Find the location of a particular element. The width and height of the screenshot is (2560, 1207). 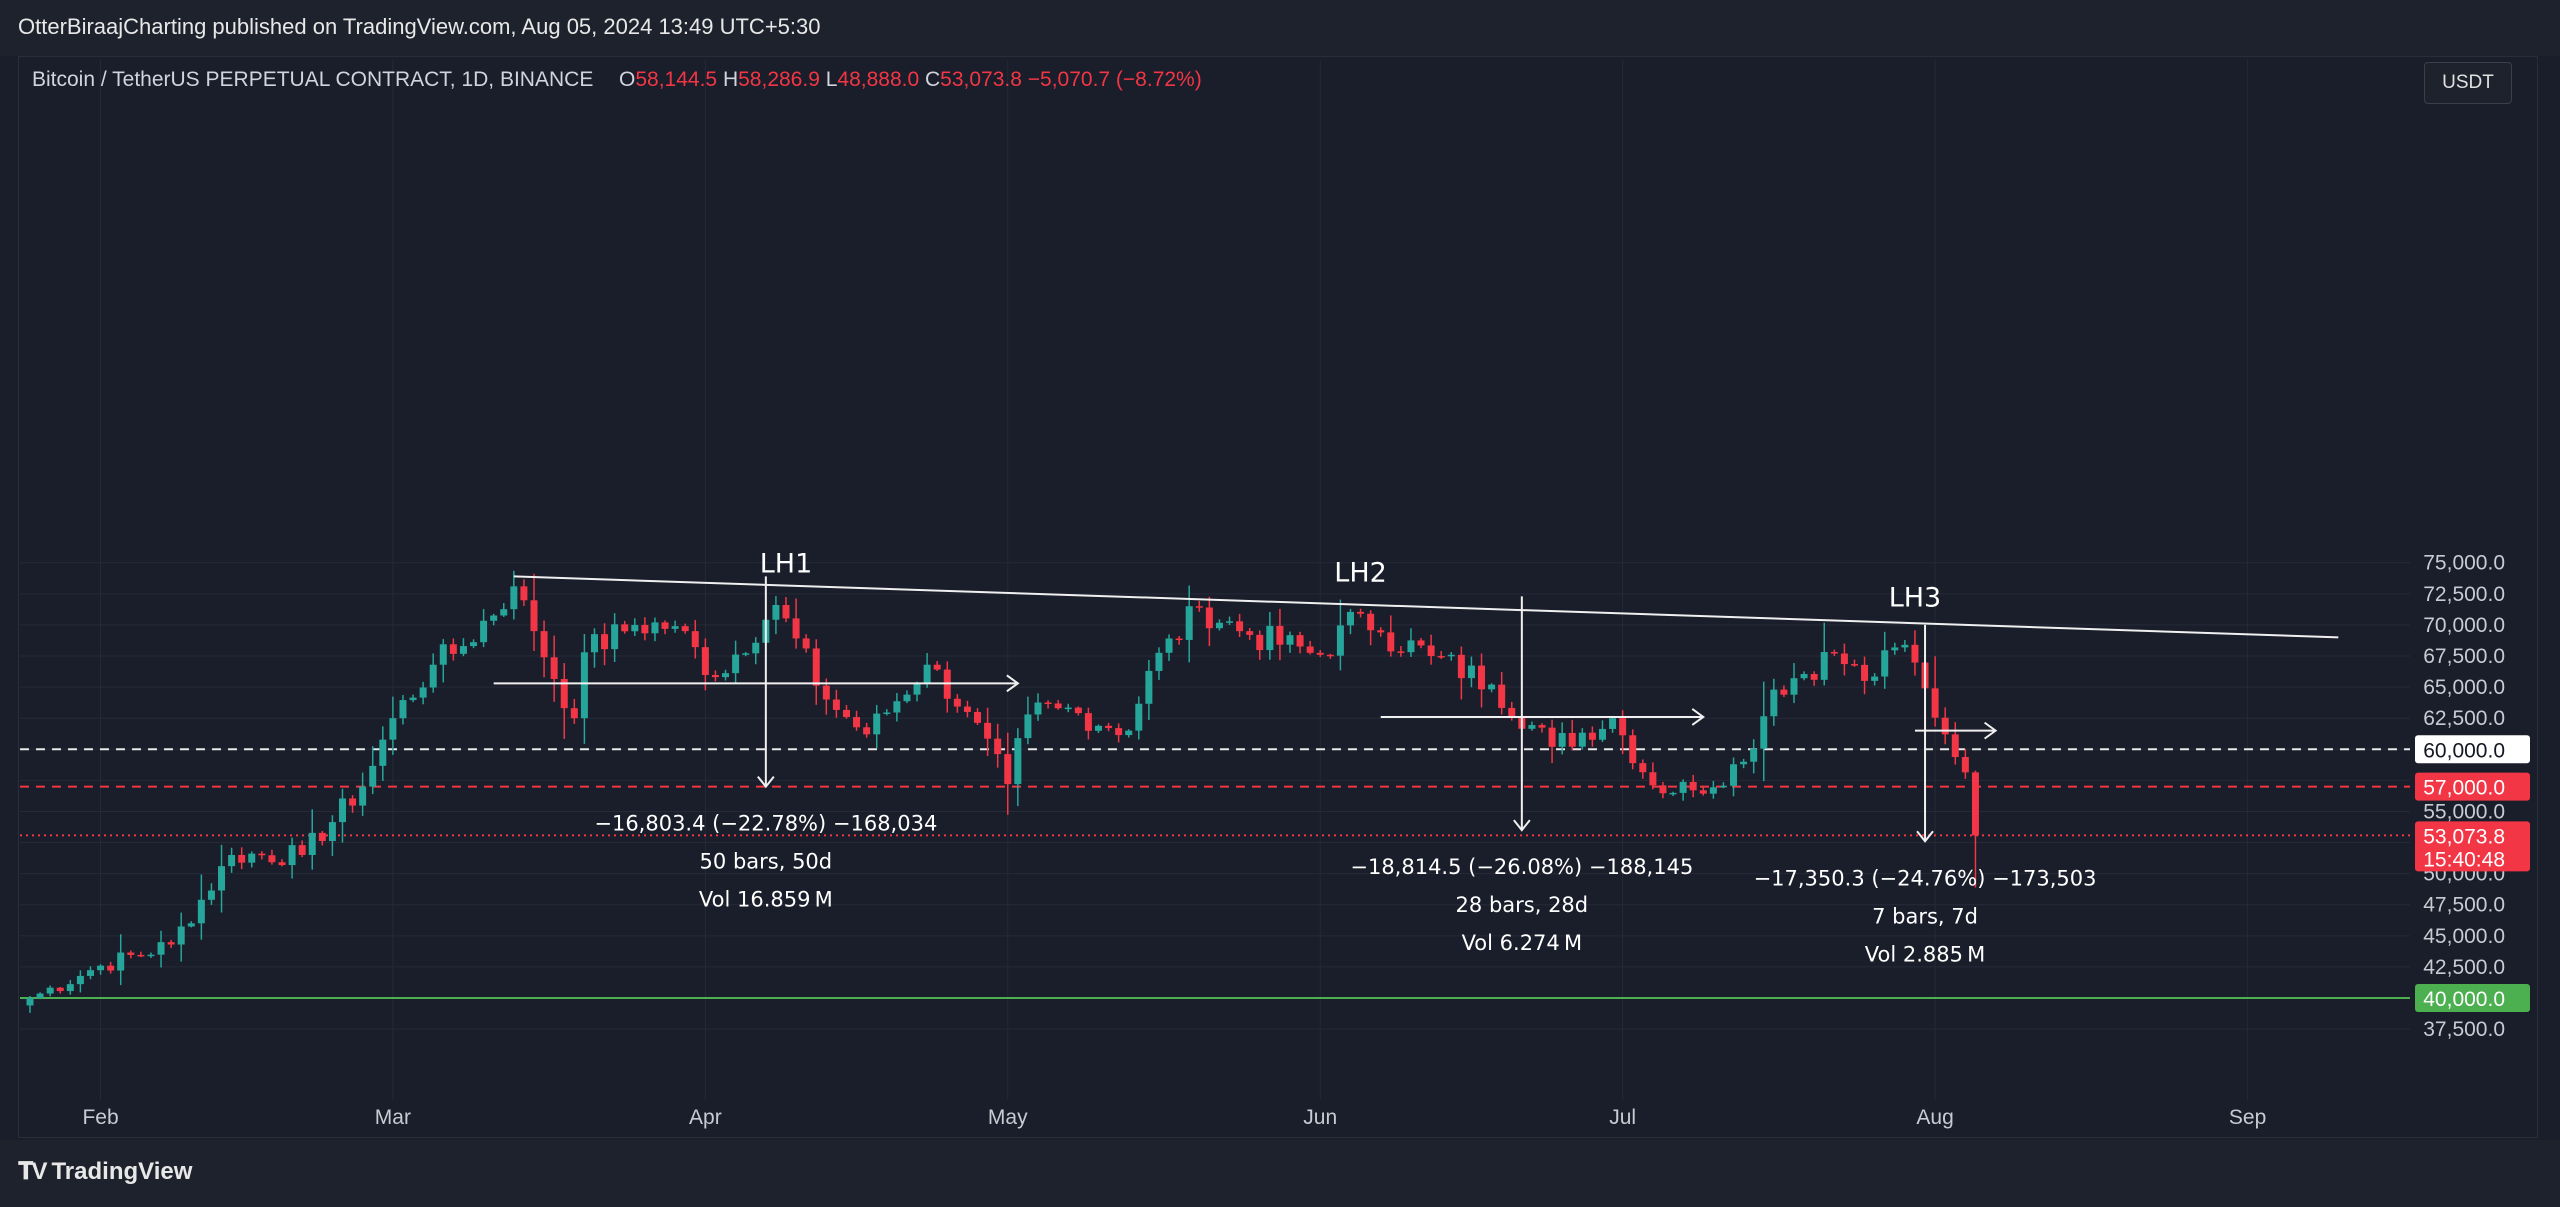

y-tick-label: 62,500.0 is located at coordinates (2464, 718).